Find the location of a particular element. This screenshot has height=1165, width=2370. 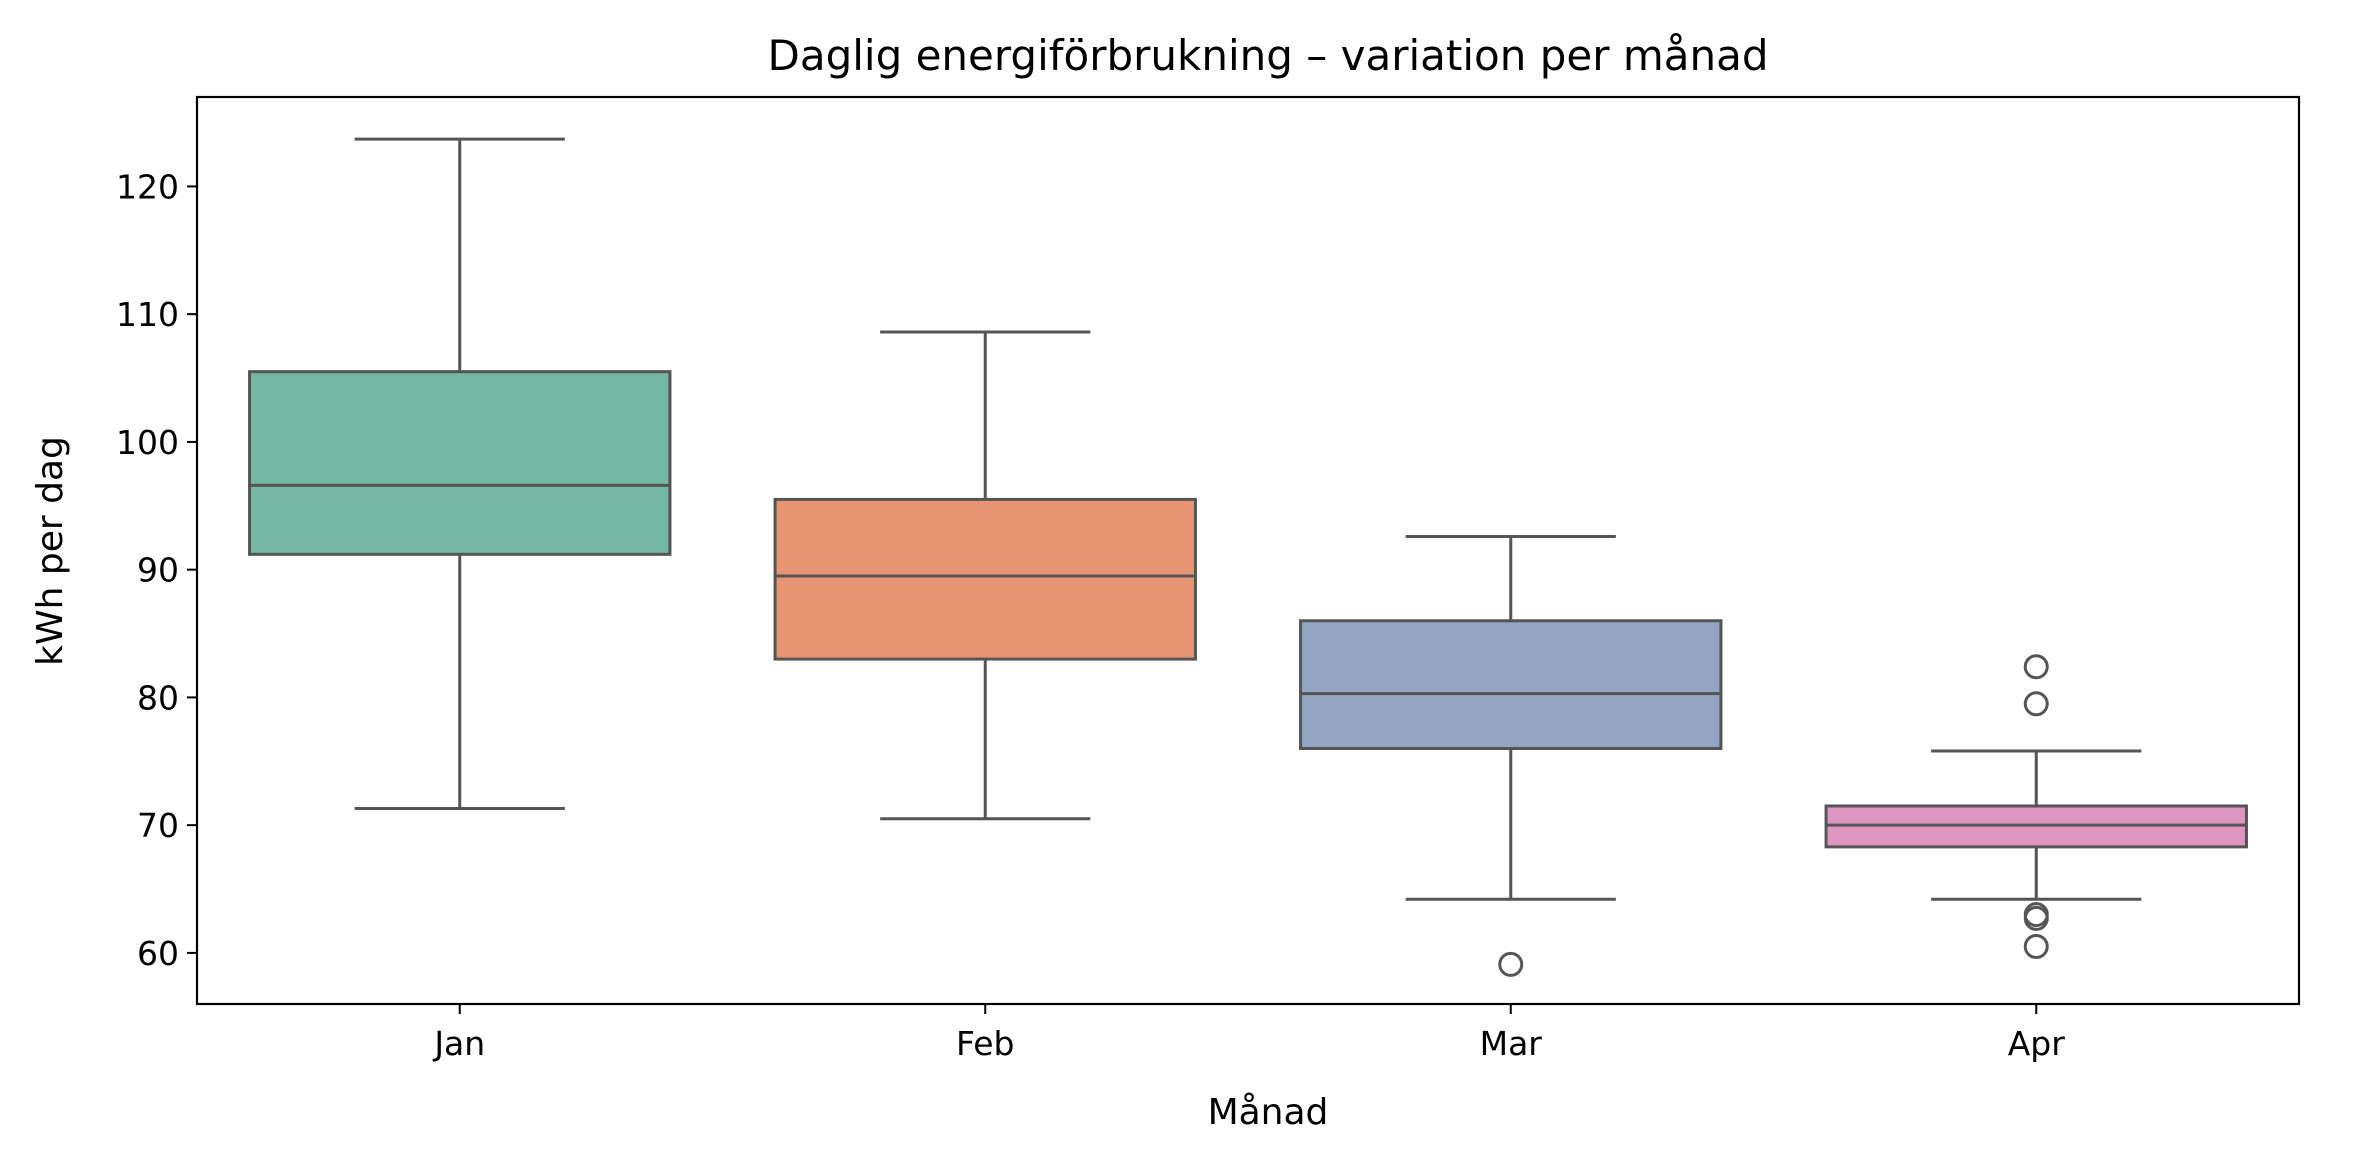

x-tick-label-mar: Mar is located at coordinates (1511, 1043).